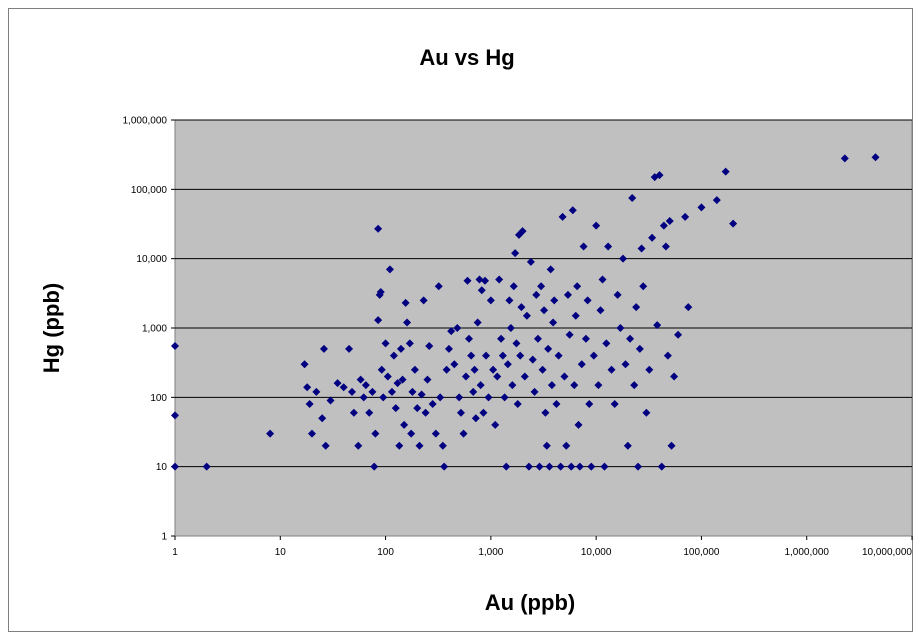  I want to click on y-tick-label: 10,000, so click(151, 259).